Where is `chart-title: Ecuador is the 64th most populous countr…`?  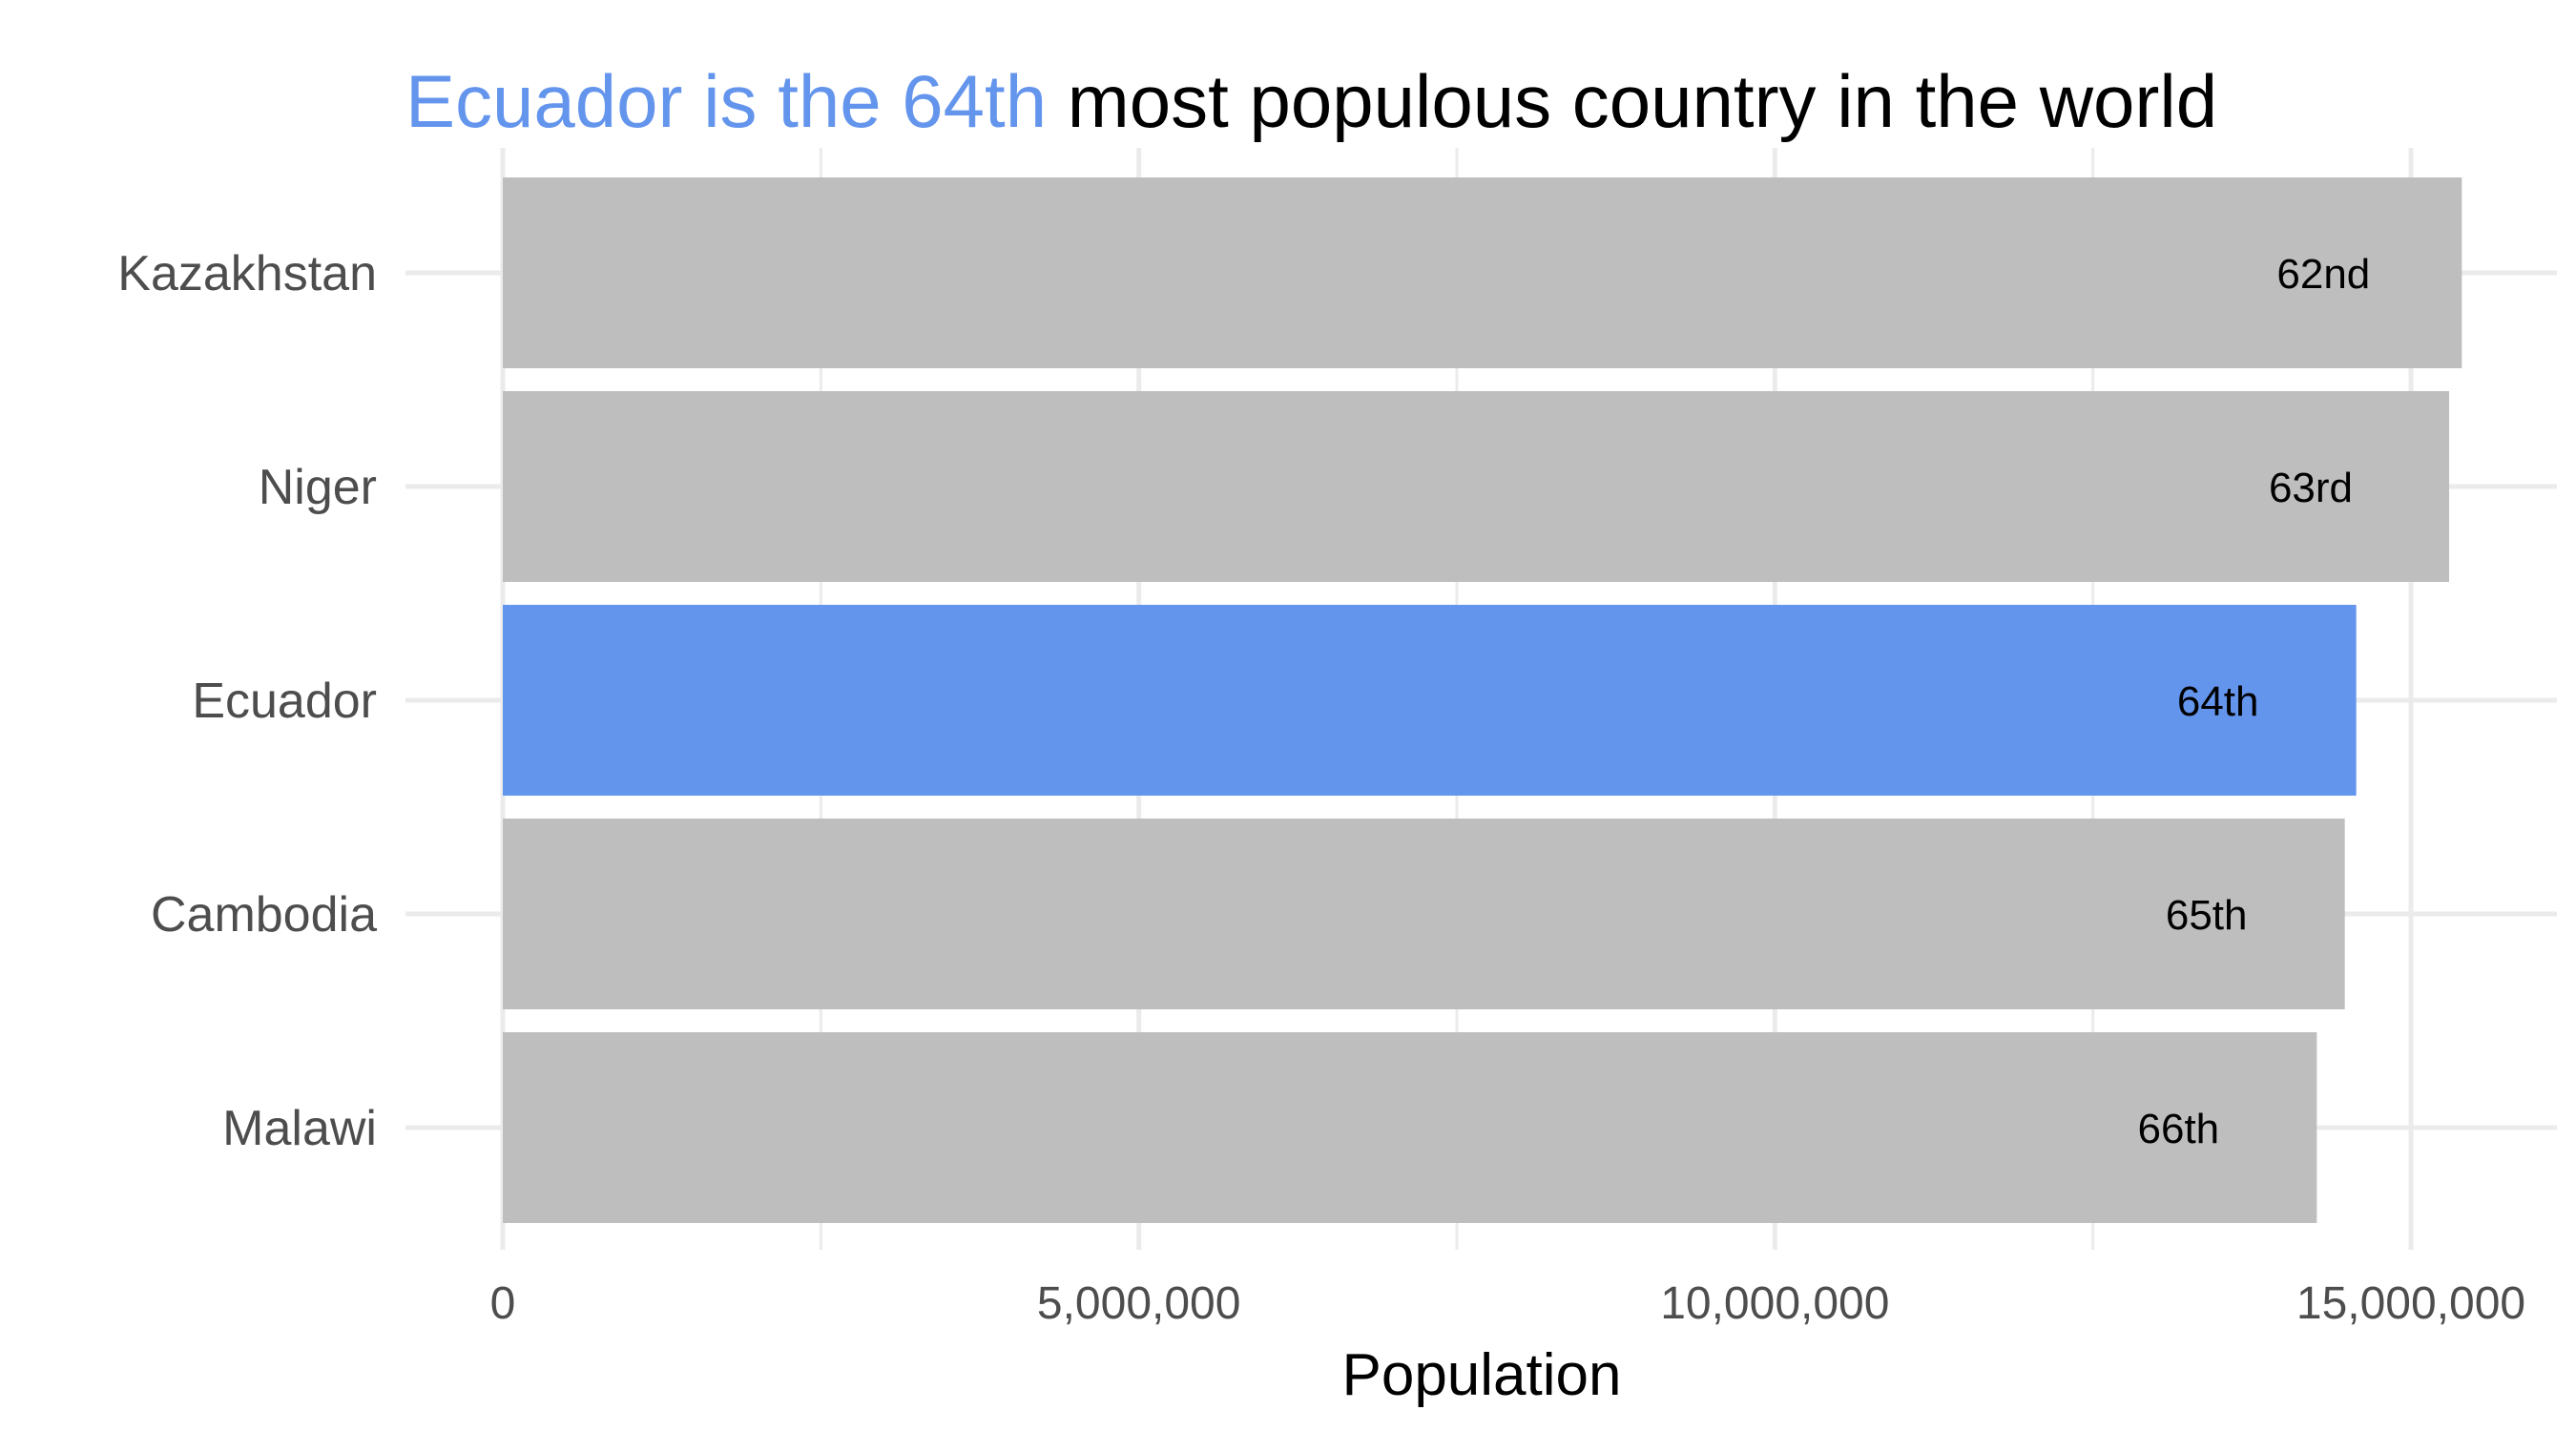 chart-title: Ecuador is the 64th most populous countr… is located at coordinates (1311, 101).